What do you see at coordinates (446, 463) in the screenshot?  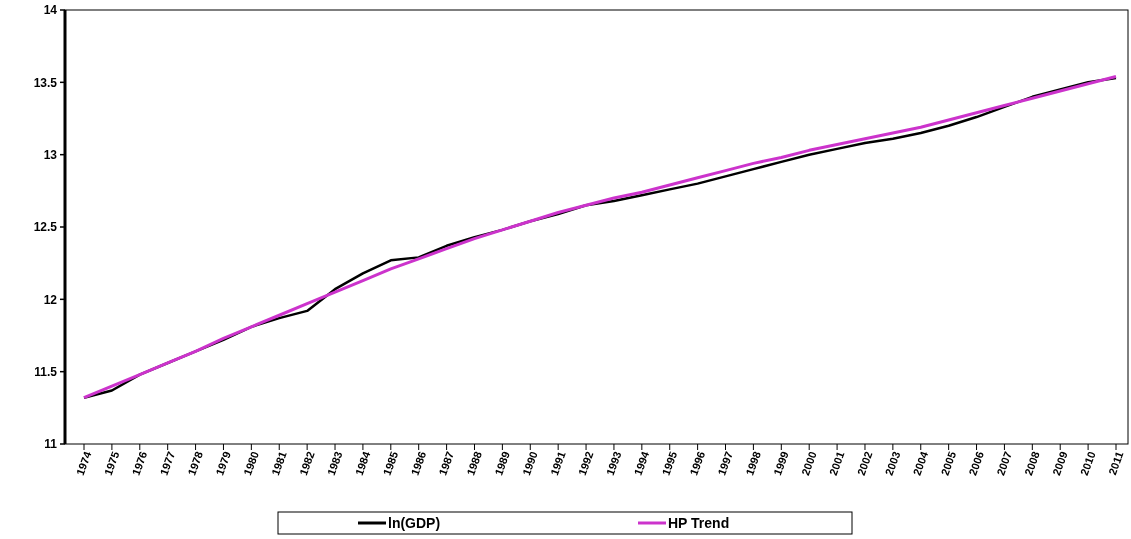 I see `x-tick-label: 1987` at bounding box center [446, 463].